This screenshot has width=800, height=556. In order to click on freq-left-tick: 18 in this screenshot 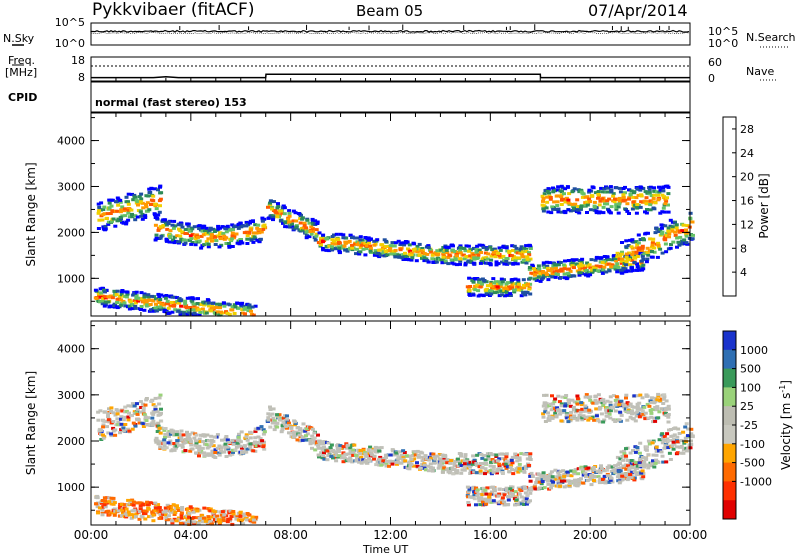, I will do `click(78, 60)`.